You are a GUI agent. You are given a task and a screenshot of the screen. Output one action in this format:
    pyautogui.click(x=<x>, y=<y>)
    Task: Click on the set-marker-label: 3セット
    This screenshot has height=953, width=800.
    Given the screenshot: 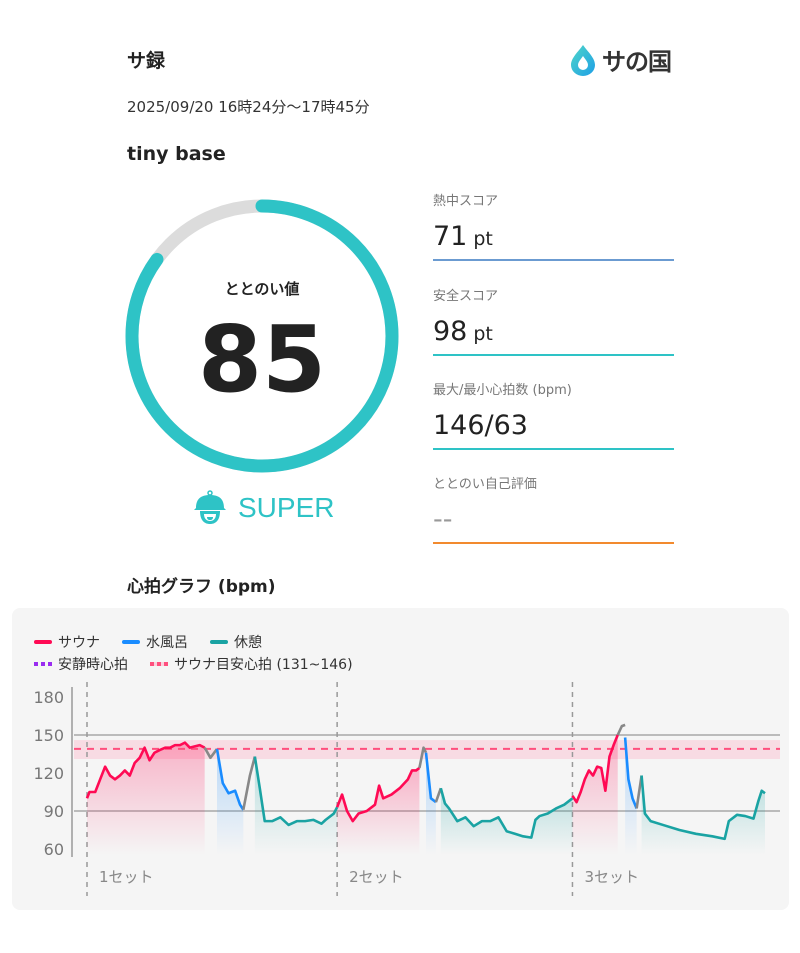 What is the action you would take?
    pyautogui.click(x=611, y=877)
    